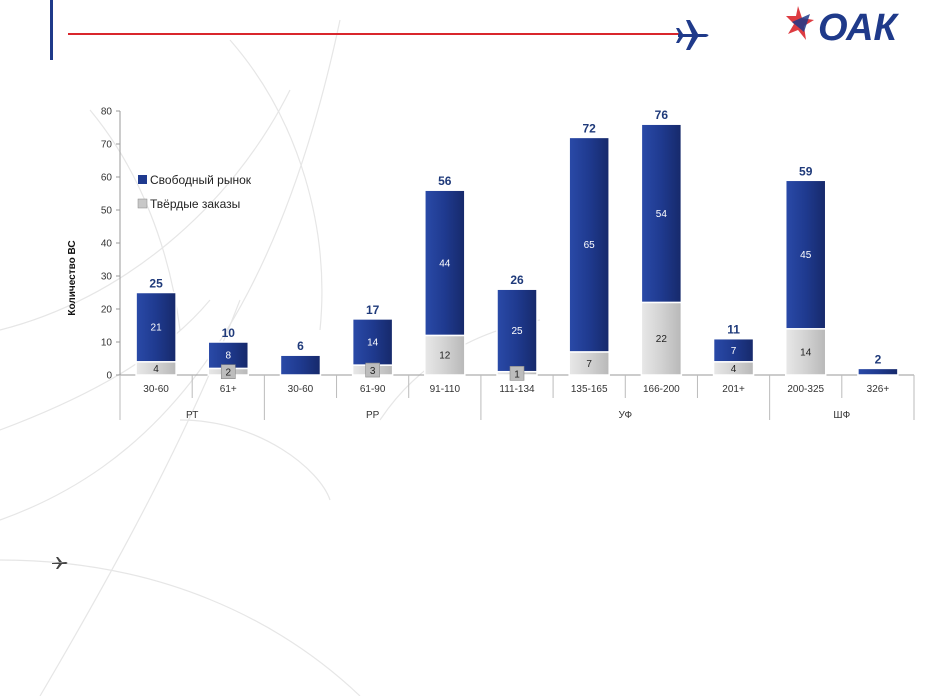 Image resolution: width=947 pixels, height=696 pixels. I want to click on bar-firm-orders, so click(445, 355).